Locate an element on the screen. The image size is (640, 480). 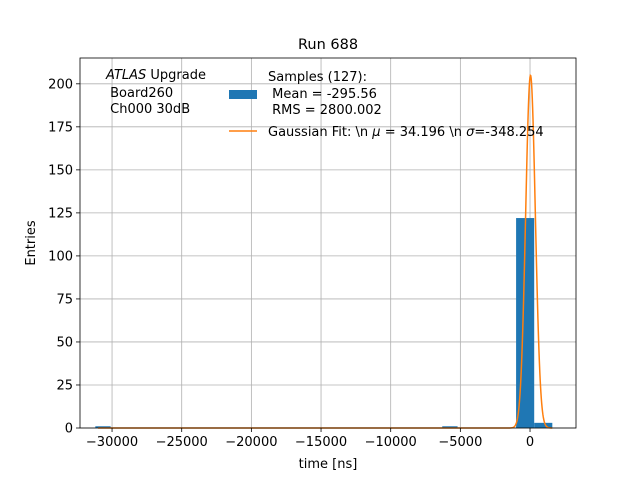
y-tick-label-1: 25 is located at coordinates (64, 385).